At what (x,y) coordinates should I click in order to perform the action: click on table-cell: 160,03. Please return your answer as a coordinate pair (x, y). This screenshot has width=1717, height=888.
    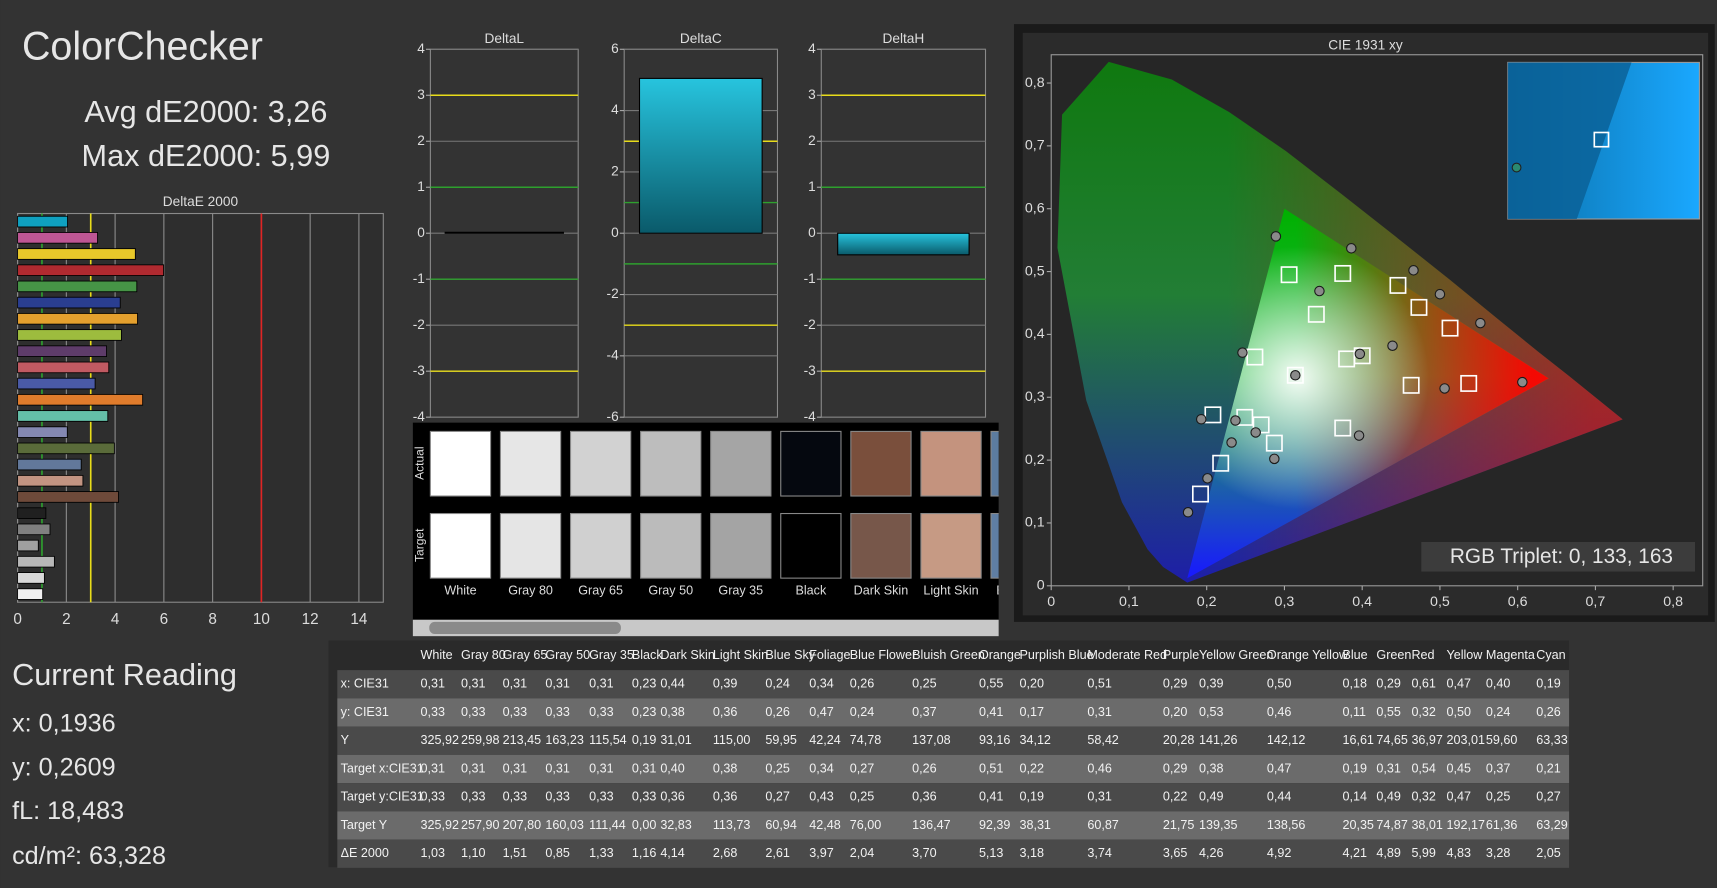
    Looking at the image, I should click on (564, 825).